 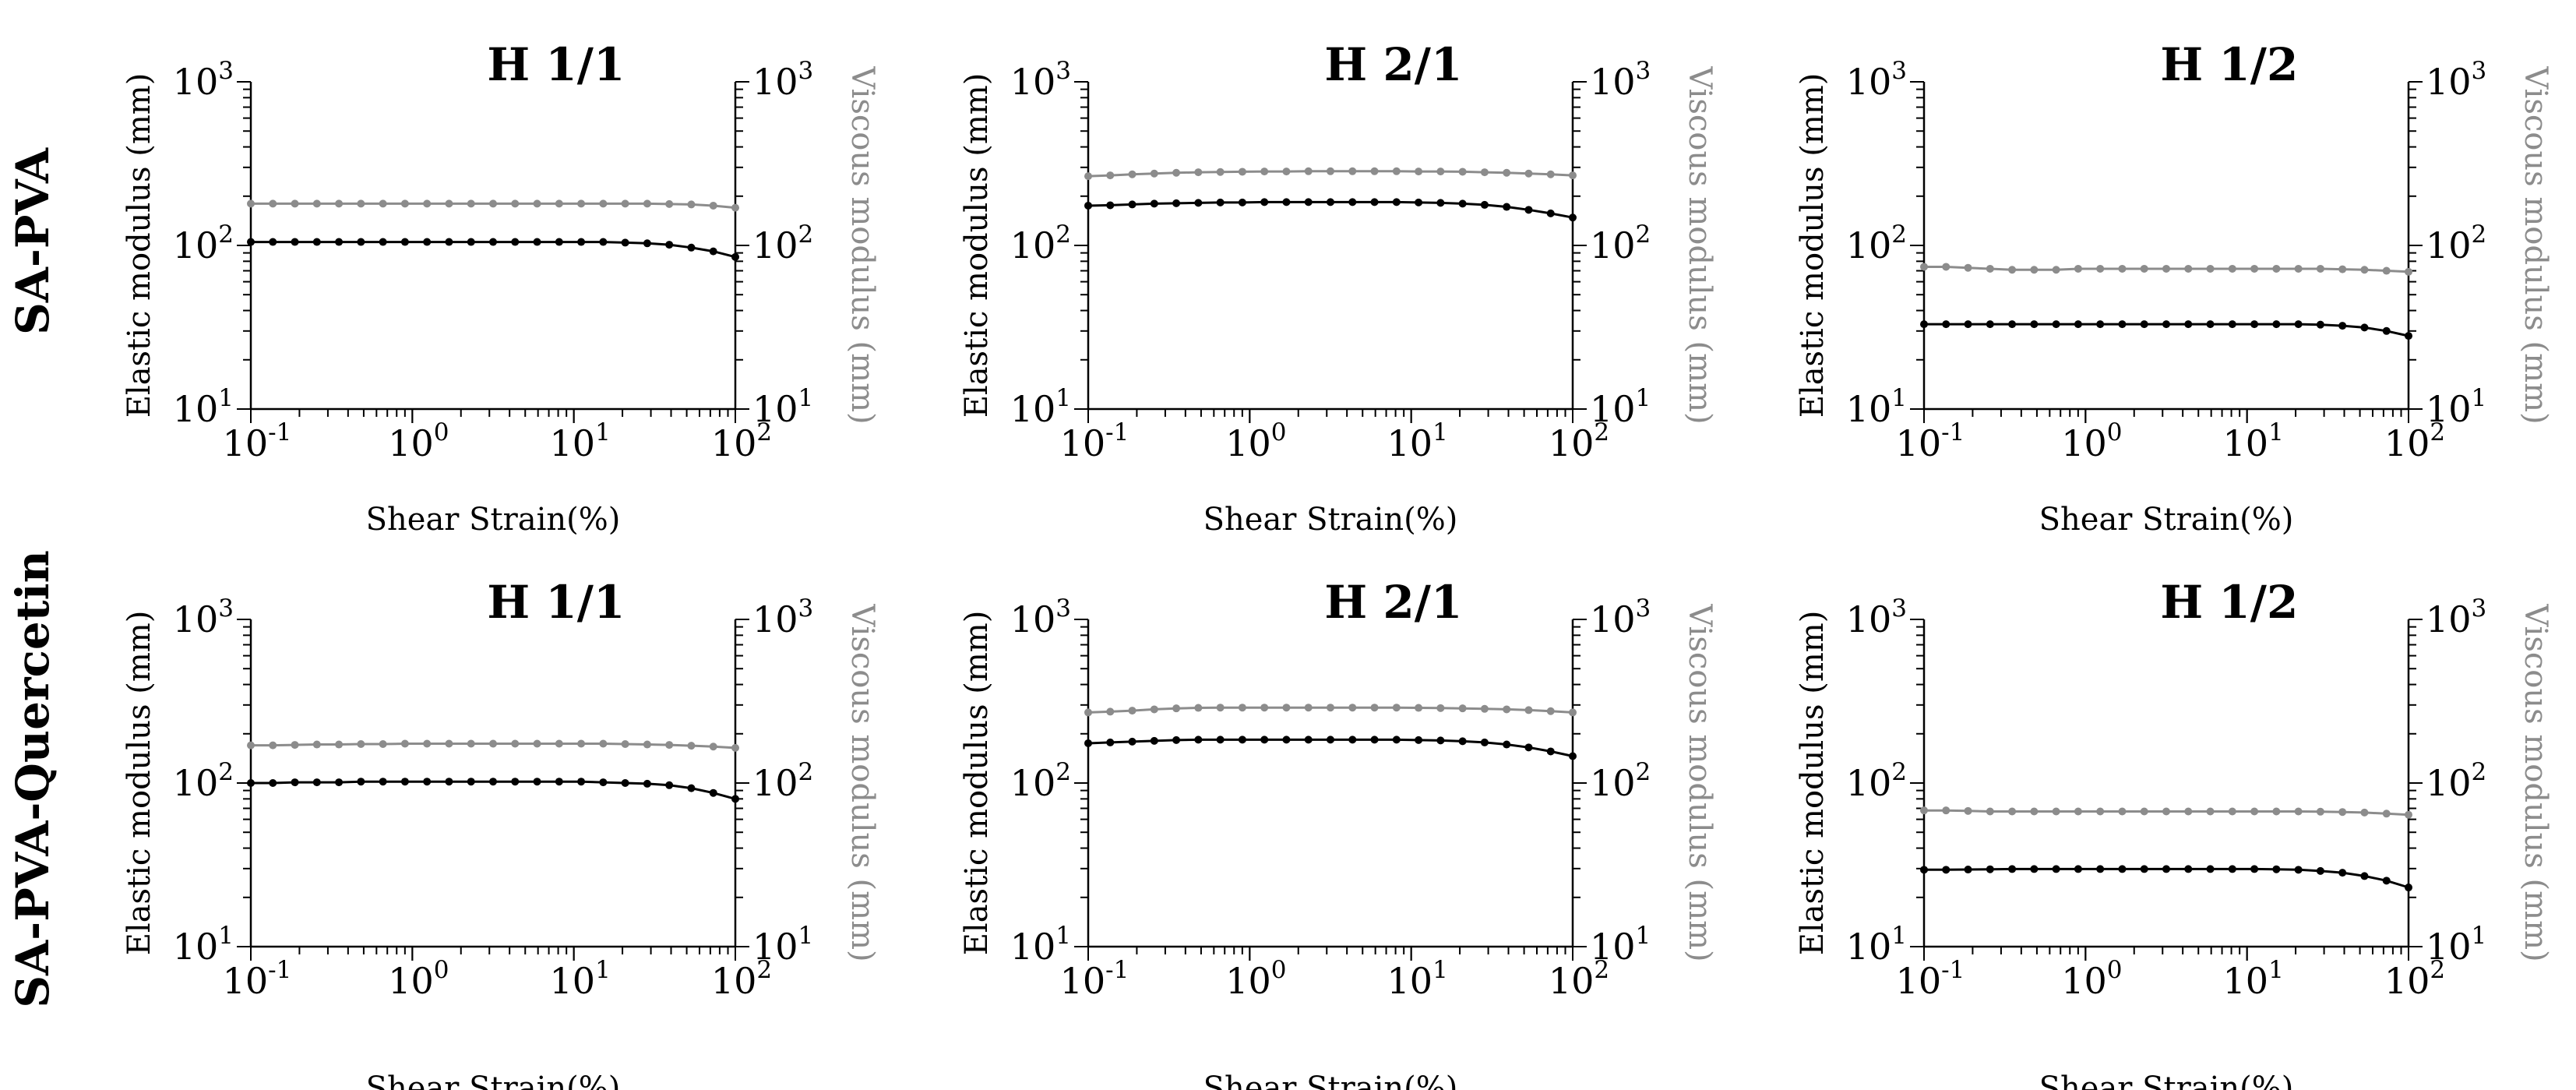 I want to click on y2-tick-label: 101, so click(x=2456, y=945).